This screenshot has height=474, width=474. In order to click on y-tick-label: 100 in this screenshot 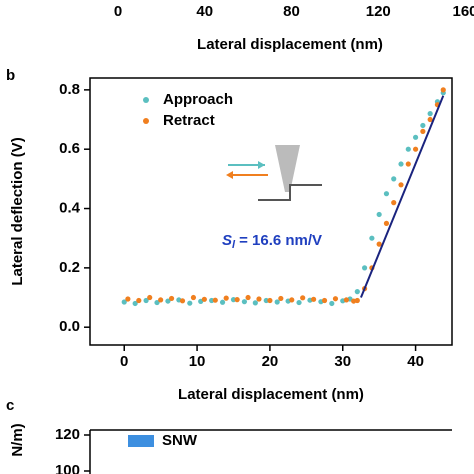, I will do `click(67, 468)`.